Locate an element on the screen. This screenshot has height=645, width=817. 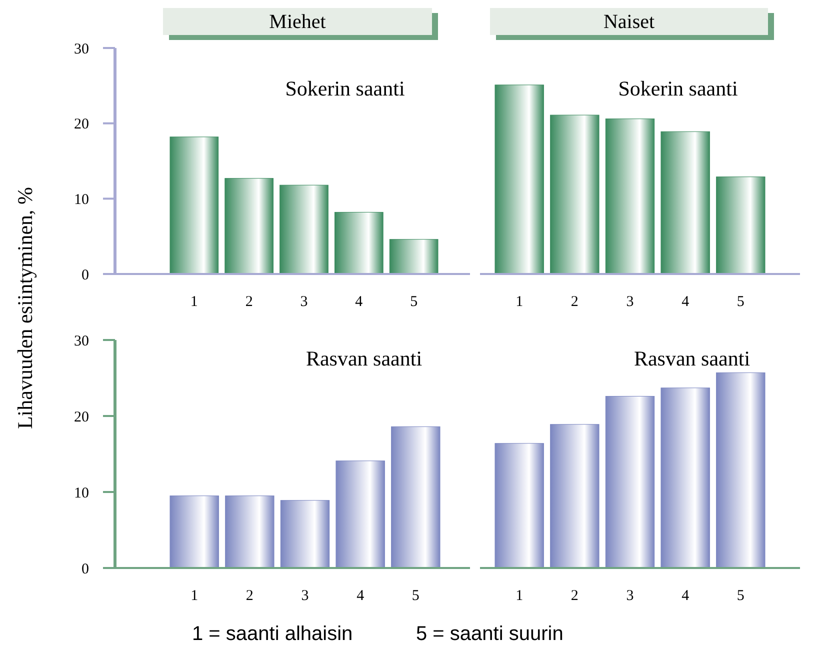
chart-title: Naiset is located at coordinates (629, 22).